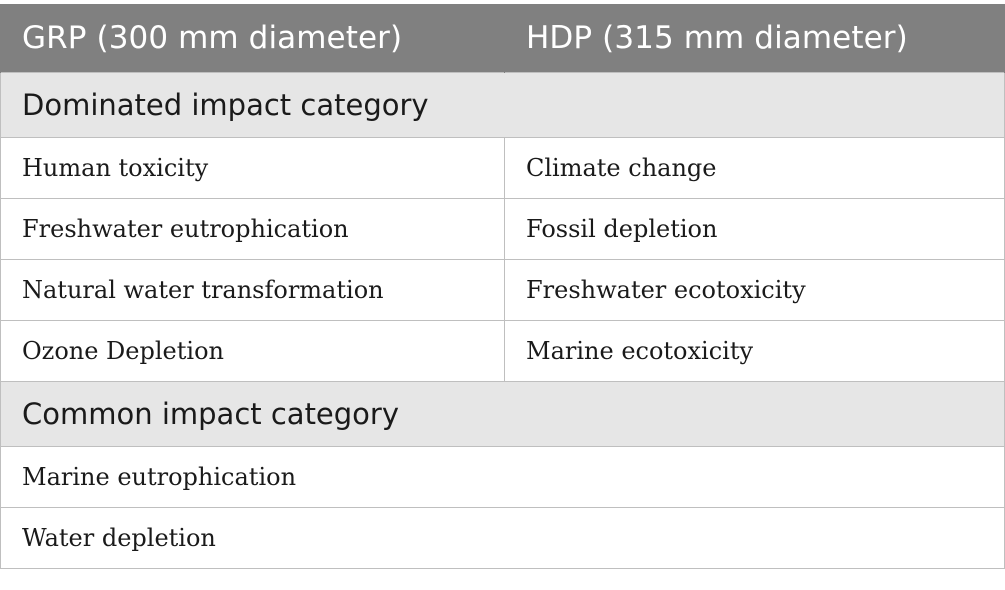 This screenshot has width=1005, height=590. I want to click on table-row: Ozone Depletion Marine ecotoxicity, so click(502, 351).